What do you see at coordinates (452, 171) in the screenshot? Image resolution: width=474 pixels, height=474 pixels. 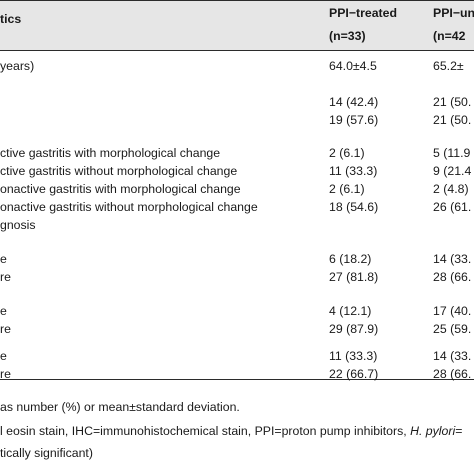 I see `row-value-untreated: 9 (21.4` at bounding box center [452, 171].